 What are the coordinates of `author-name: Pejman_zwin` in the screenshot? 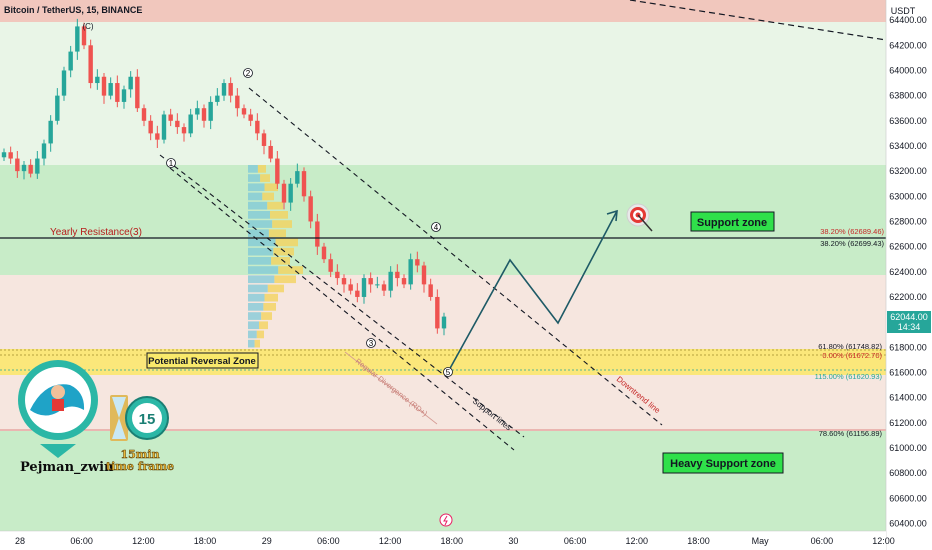 It's located at (67, 467).